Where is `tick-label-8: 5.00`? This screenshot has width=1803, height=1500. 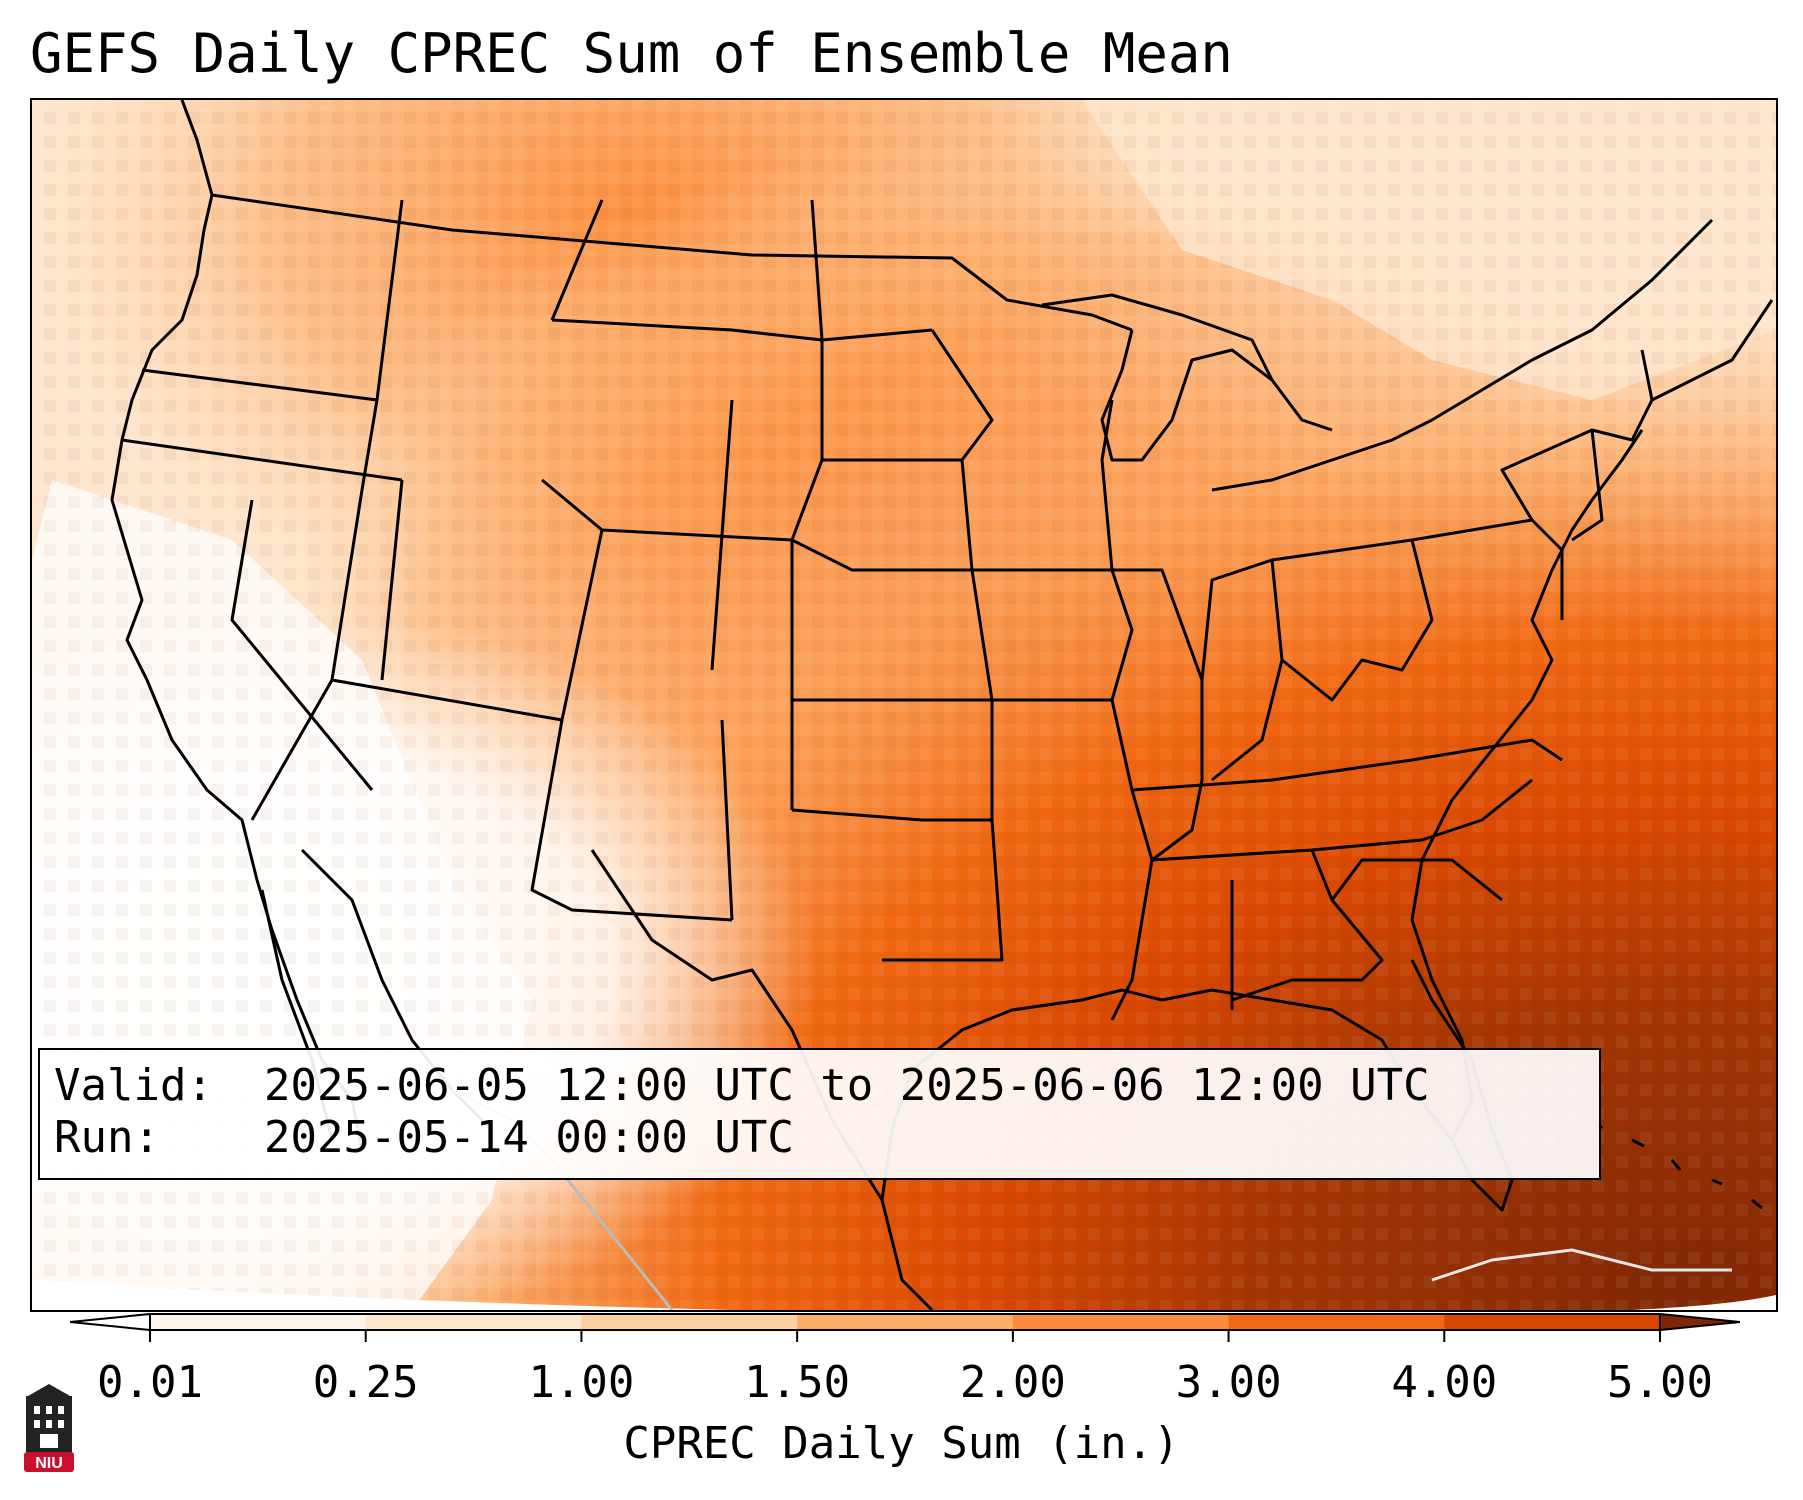 tick-label-8: 5.00 is located at coordinates (1660, 1382).